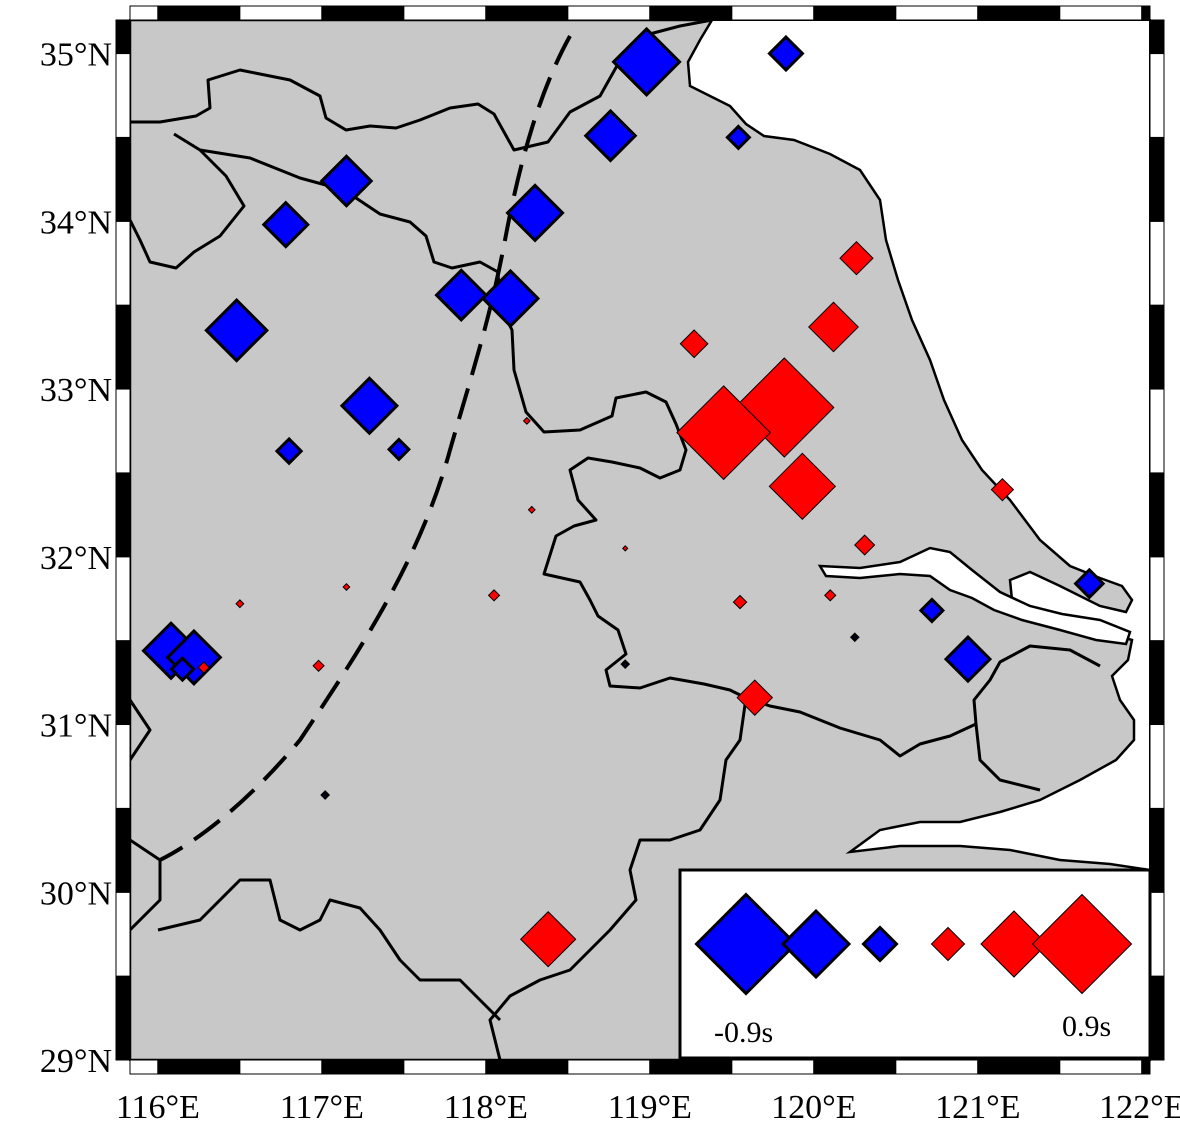 This screenshot has width=1180, height=1131. What do you see at coordinates (913, 944) in the screenshot?
I see `legend-markers` at bounding box center [913, 944].